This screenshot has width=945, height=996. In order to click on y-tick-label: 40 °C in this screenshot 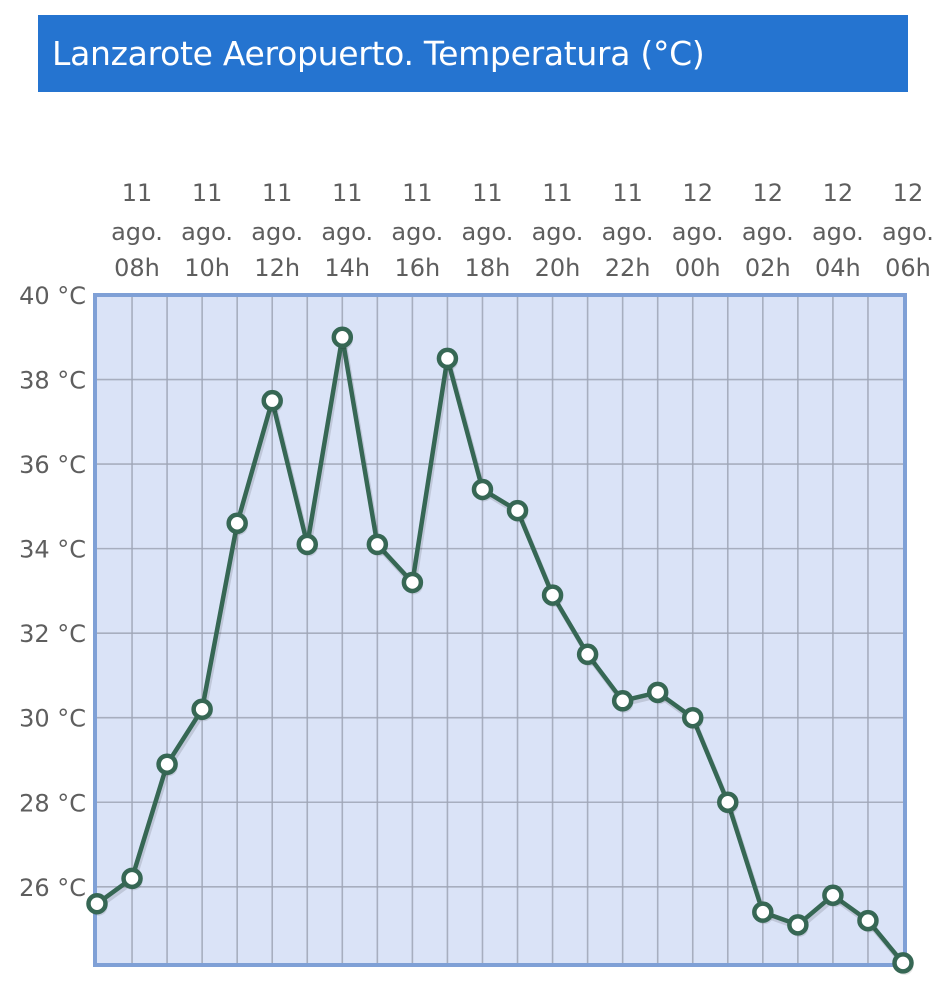, I will do `click(52, 296)`.